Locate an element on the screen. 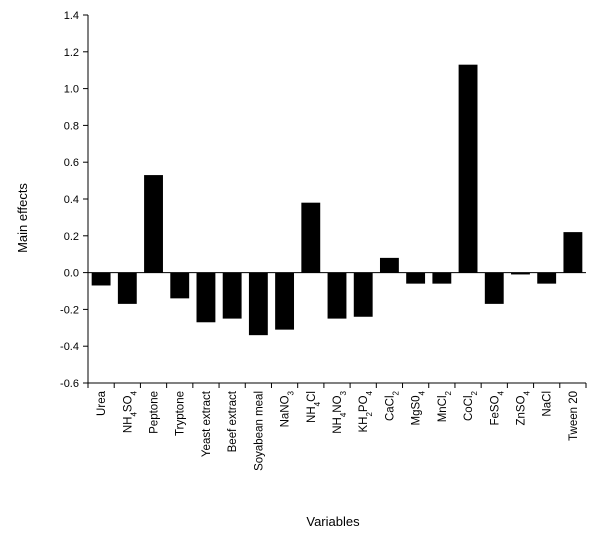  x-tick-label: NH4Cl is located at coordinates (314, 407).